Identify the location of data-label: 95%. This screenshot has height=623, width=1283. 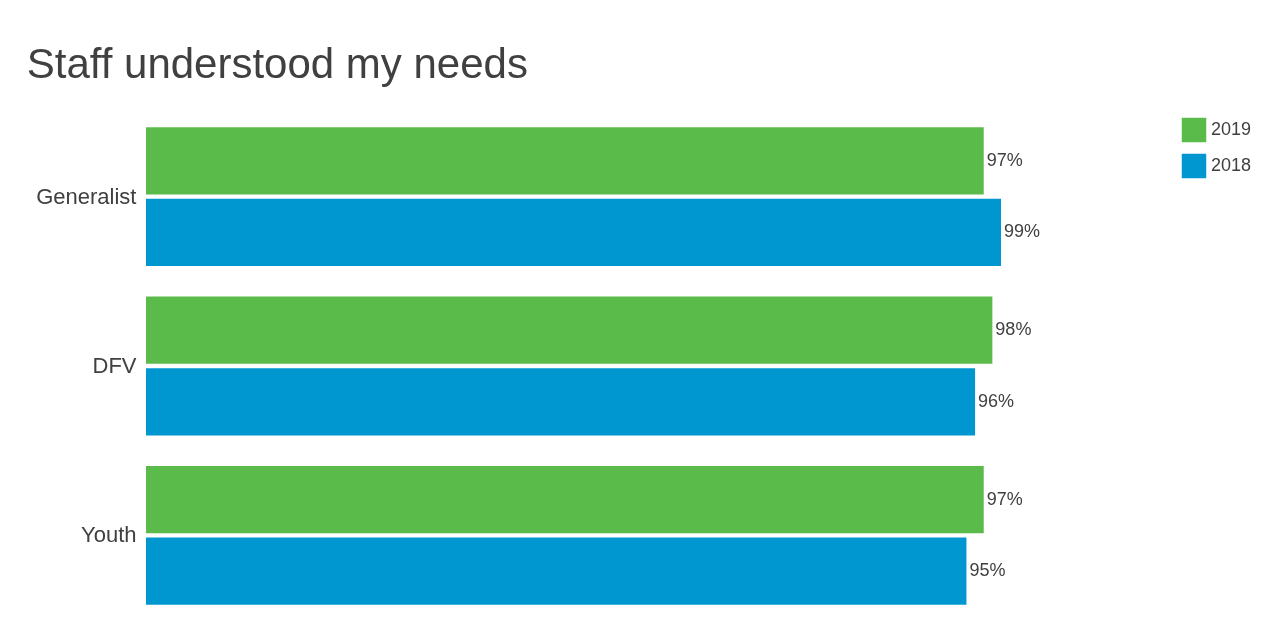
(987, 570).